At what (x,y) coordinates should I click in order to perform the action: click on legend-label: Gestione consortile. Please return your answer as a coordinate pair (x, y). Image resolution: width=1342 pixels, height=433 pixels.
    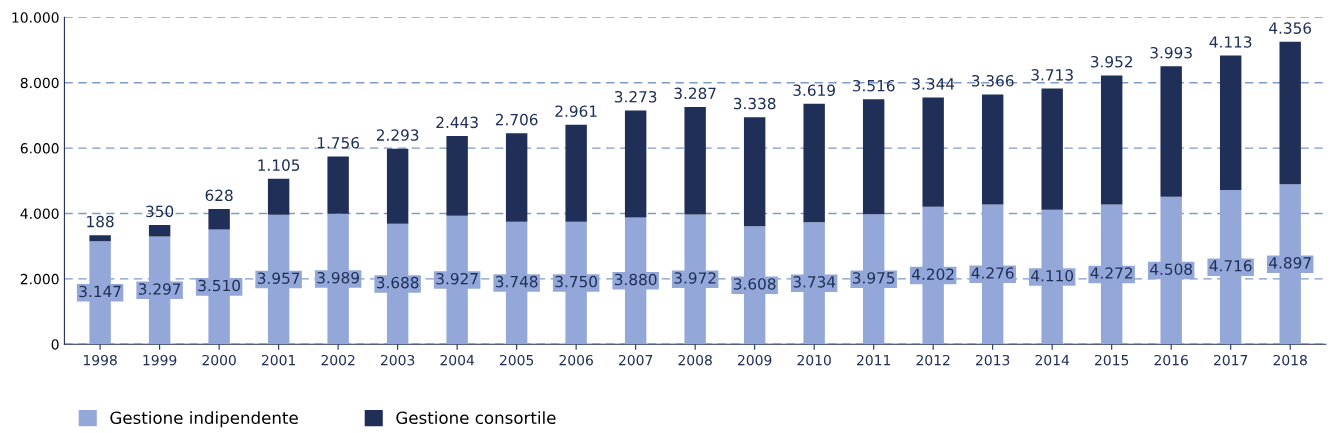
    Looking at the image, I should click on (476, 418).